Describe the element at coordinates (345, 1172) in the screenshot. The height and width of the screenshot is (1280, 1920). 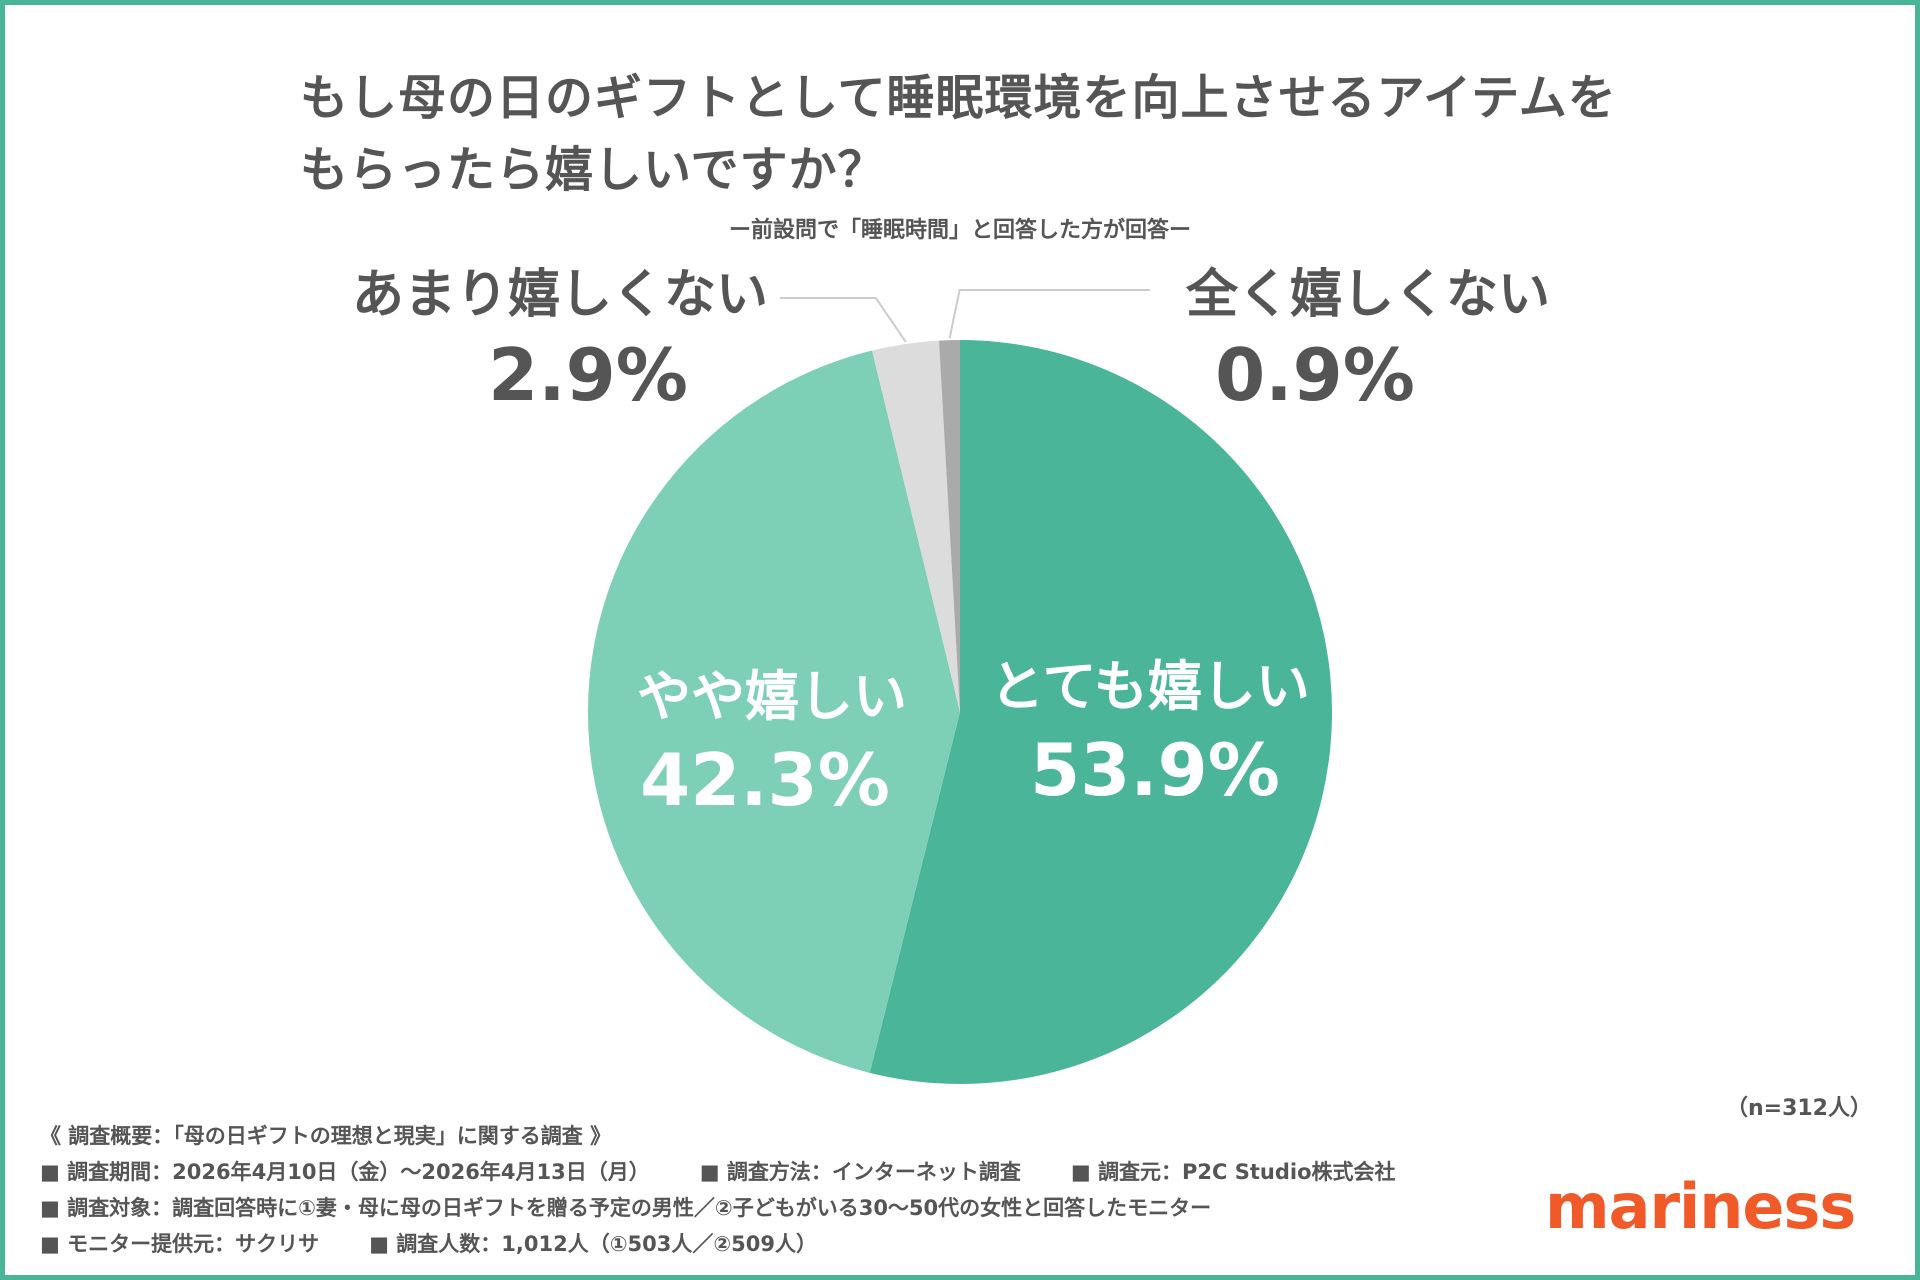
I see `survey-period: ■ 調査期間：2026年4月10日（金）〜2026年4月13日（月）` at that location.